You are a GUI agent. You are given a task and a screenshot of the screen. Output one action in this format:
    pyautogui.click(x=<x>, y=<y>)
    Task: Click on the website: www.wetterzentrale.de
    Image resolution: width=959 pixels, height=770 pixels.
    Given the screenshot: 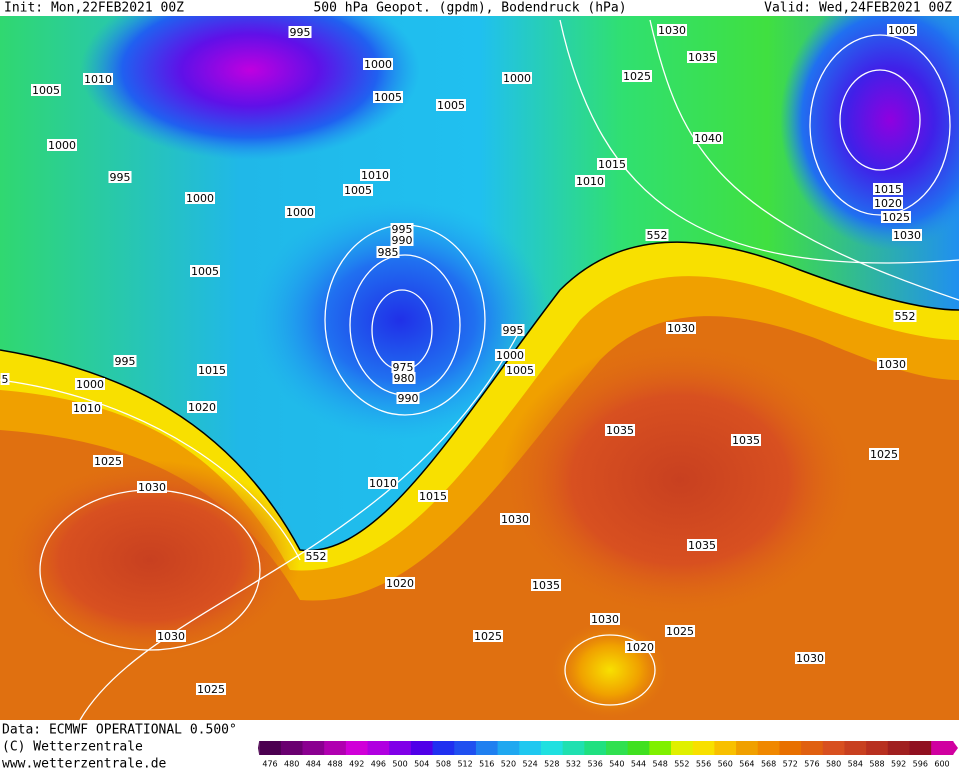 What is the action you would take?
    pyautogui.click(x=84, y=763)
    